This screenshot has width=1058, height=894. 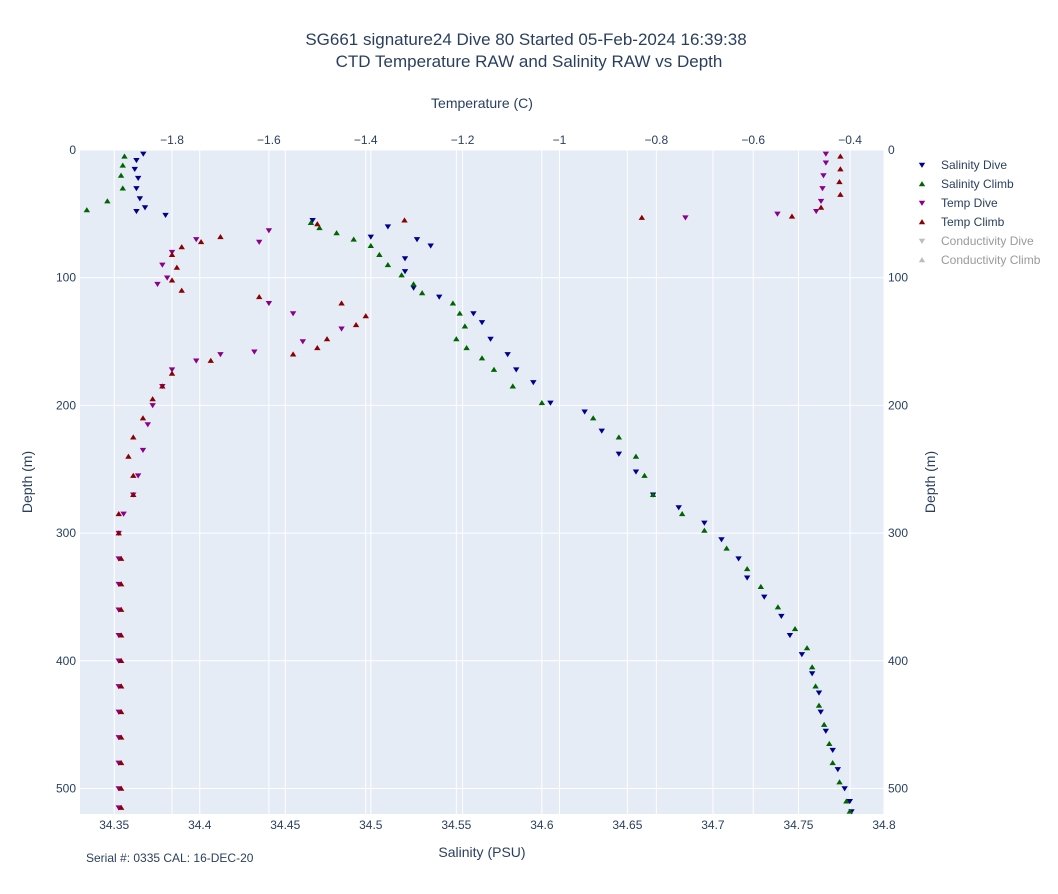 What do you see at coordinates (898, 278) in the screenshot?
I see `depth-tick-label-right: 100` at bounding box center [898, 278].